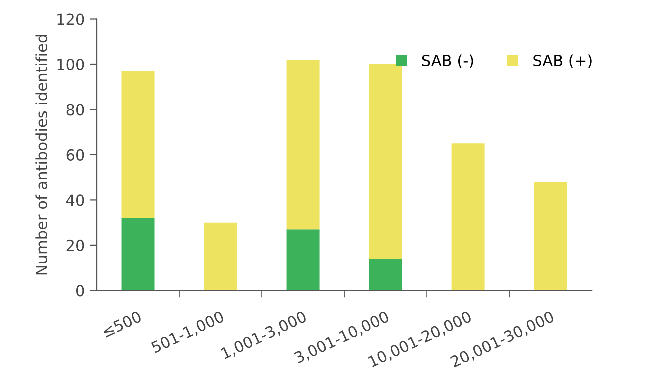 The height and width of the screenshot is (385, 669). Describe the element at coordinates (75, 110) in the screenshot. I see `y-tick-label: 80` at that location.